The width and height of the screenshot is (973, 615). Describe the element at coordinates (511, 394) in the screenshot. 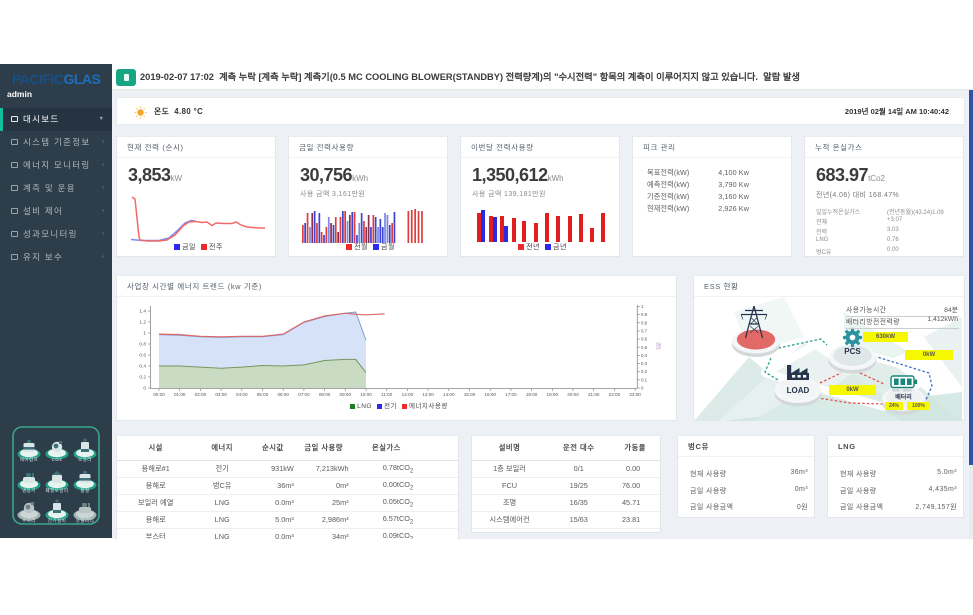

I see `svg-text: 17:00` at that location.